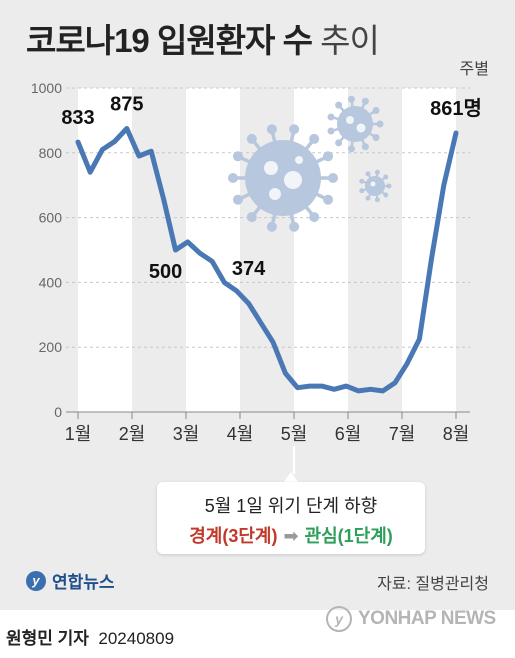 The image size is (515, 658). I want to click on x-tick-label: 4월, so click(240, 434).